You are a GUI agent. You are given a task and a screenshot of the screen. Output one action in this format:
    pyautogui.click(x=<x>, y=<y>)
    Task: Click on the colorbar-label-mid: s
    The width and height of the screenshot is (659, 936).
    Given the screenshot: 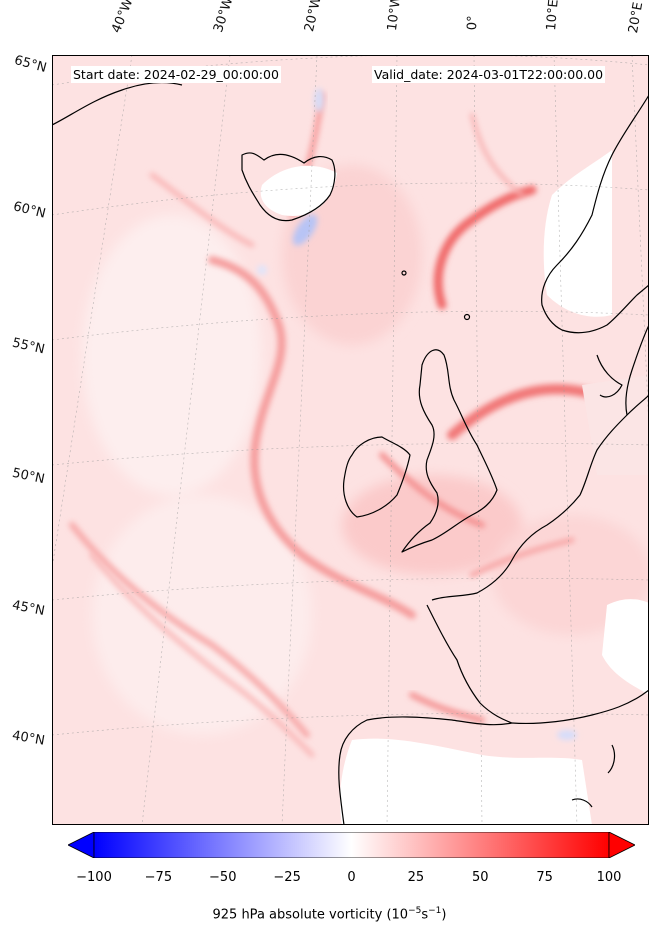 What is the action you would take?
    pyautogui.click(x=425, y=915)
    